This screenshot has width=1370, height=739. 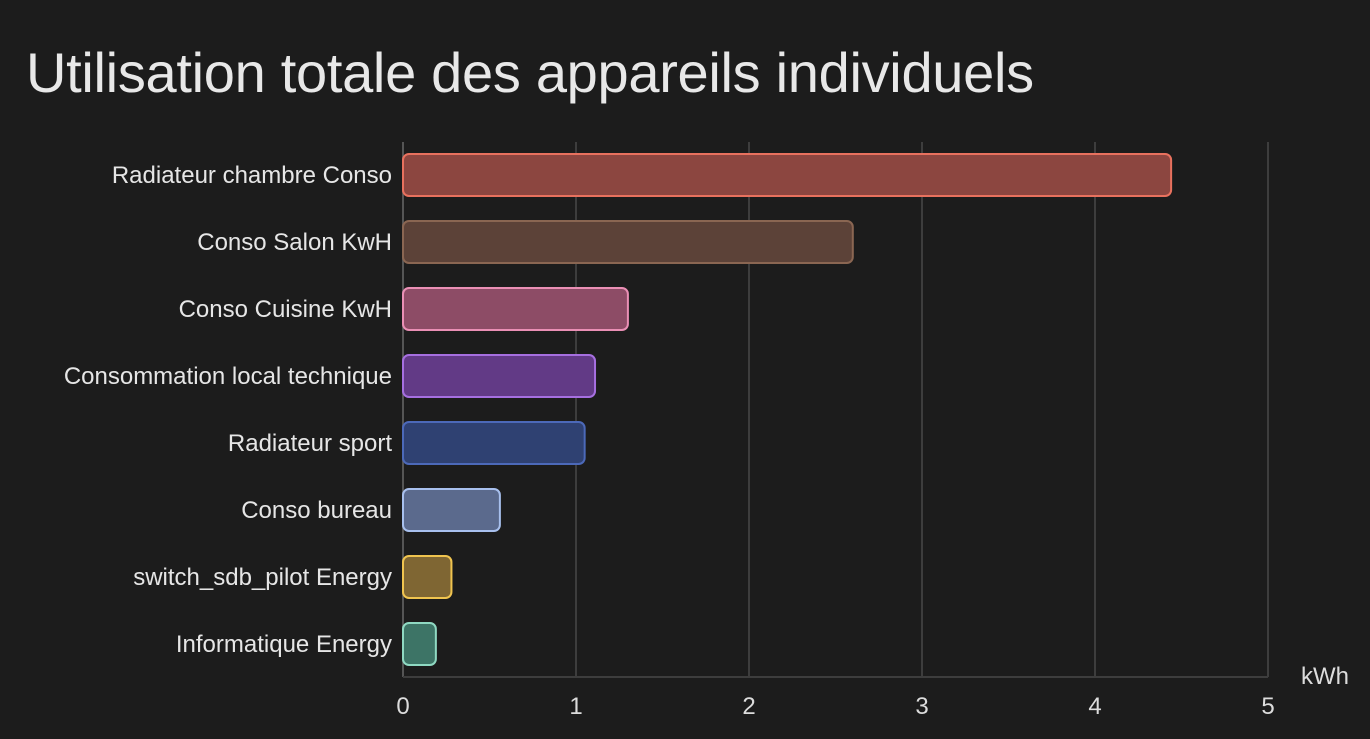 I want to click on x-tick-labels: 0 1 2 3 4 5, so click(x=835, y=706).